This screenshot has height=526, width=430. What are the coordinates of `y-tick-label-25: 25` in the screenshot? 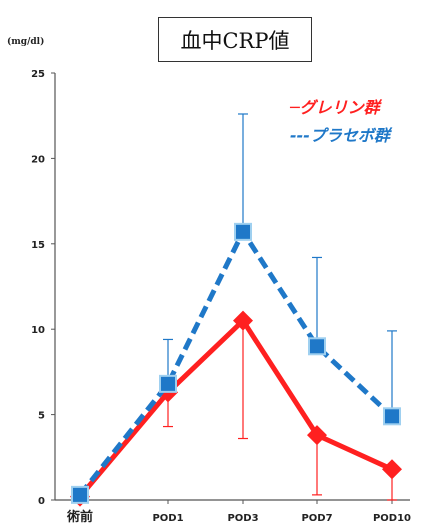 It's located at (38, 74).